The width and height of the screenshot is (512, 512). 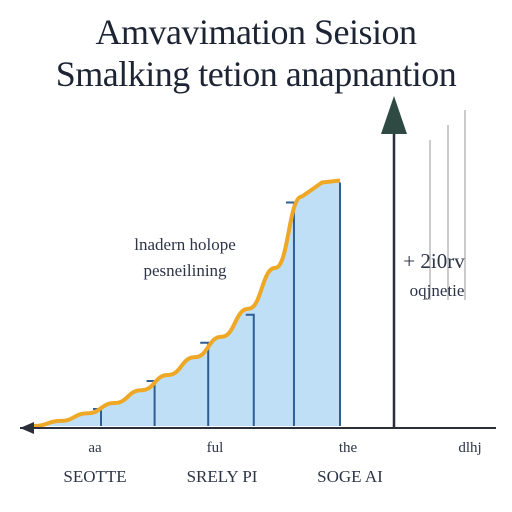 I want to click on tick-label-bottom-3: SOGE AI, so click(x=350, y=476).